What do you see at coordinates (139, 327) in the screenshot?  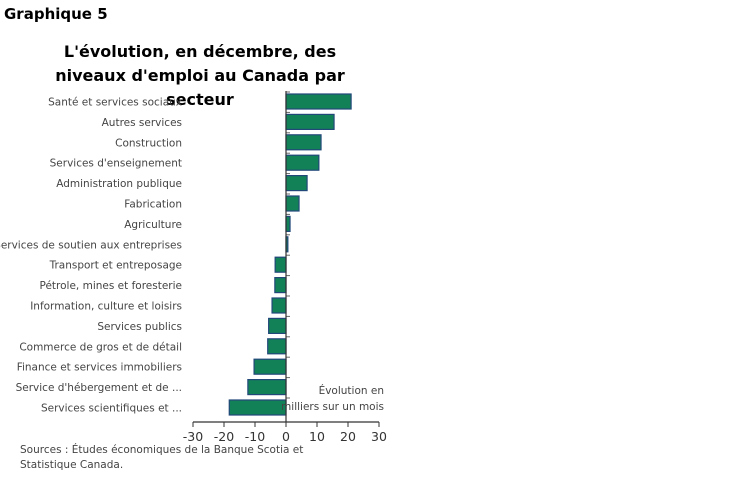 I see `category-label: Services publics` at bounding box center [139, 327].